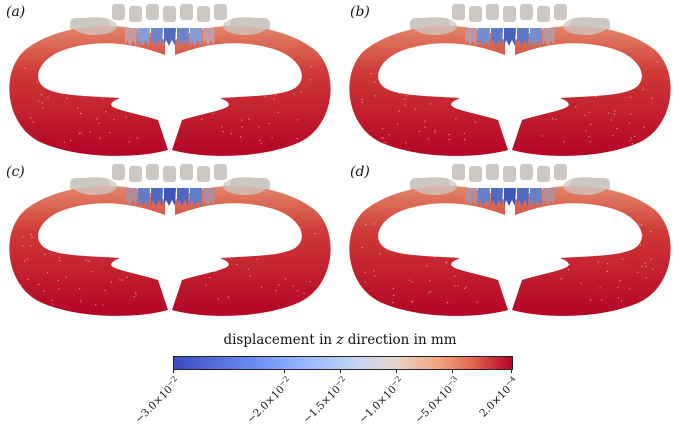 This screenshot has height=432, width=680. What do you see at coordinates (360, 12) in the screenshot?
I see `panel-label: (b)` at bounding box center [360, 12].